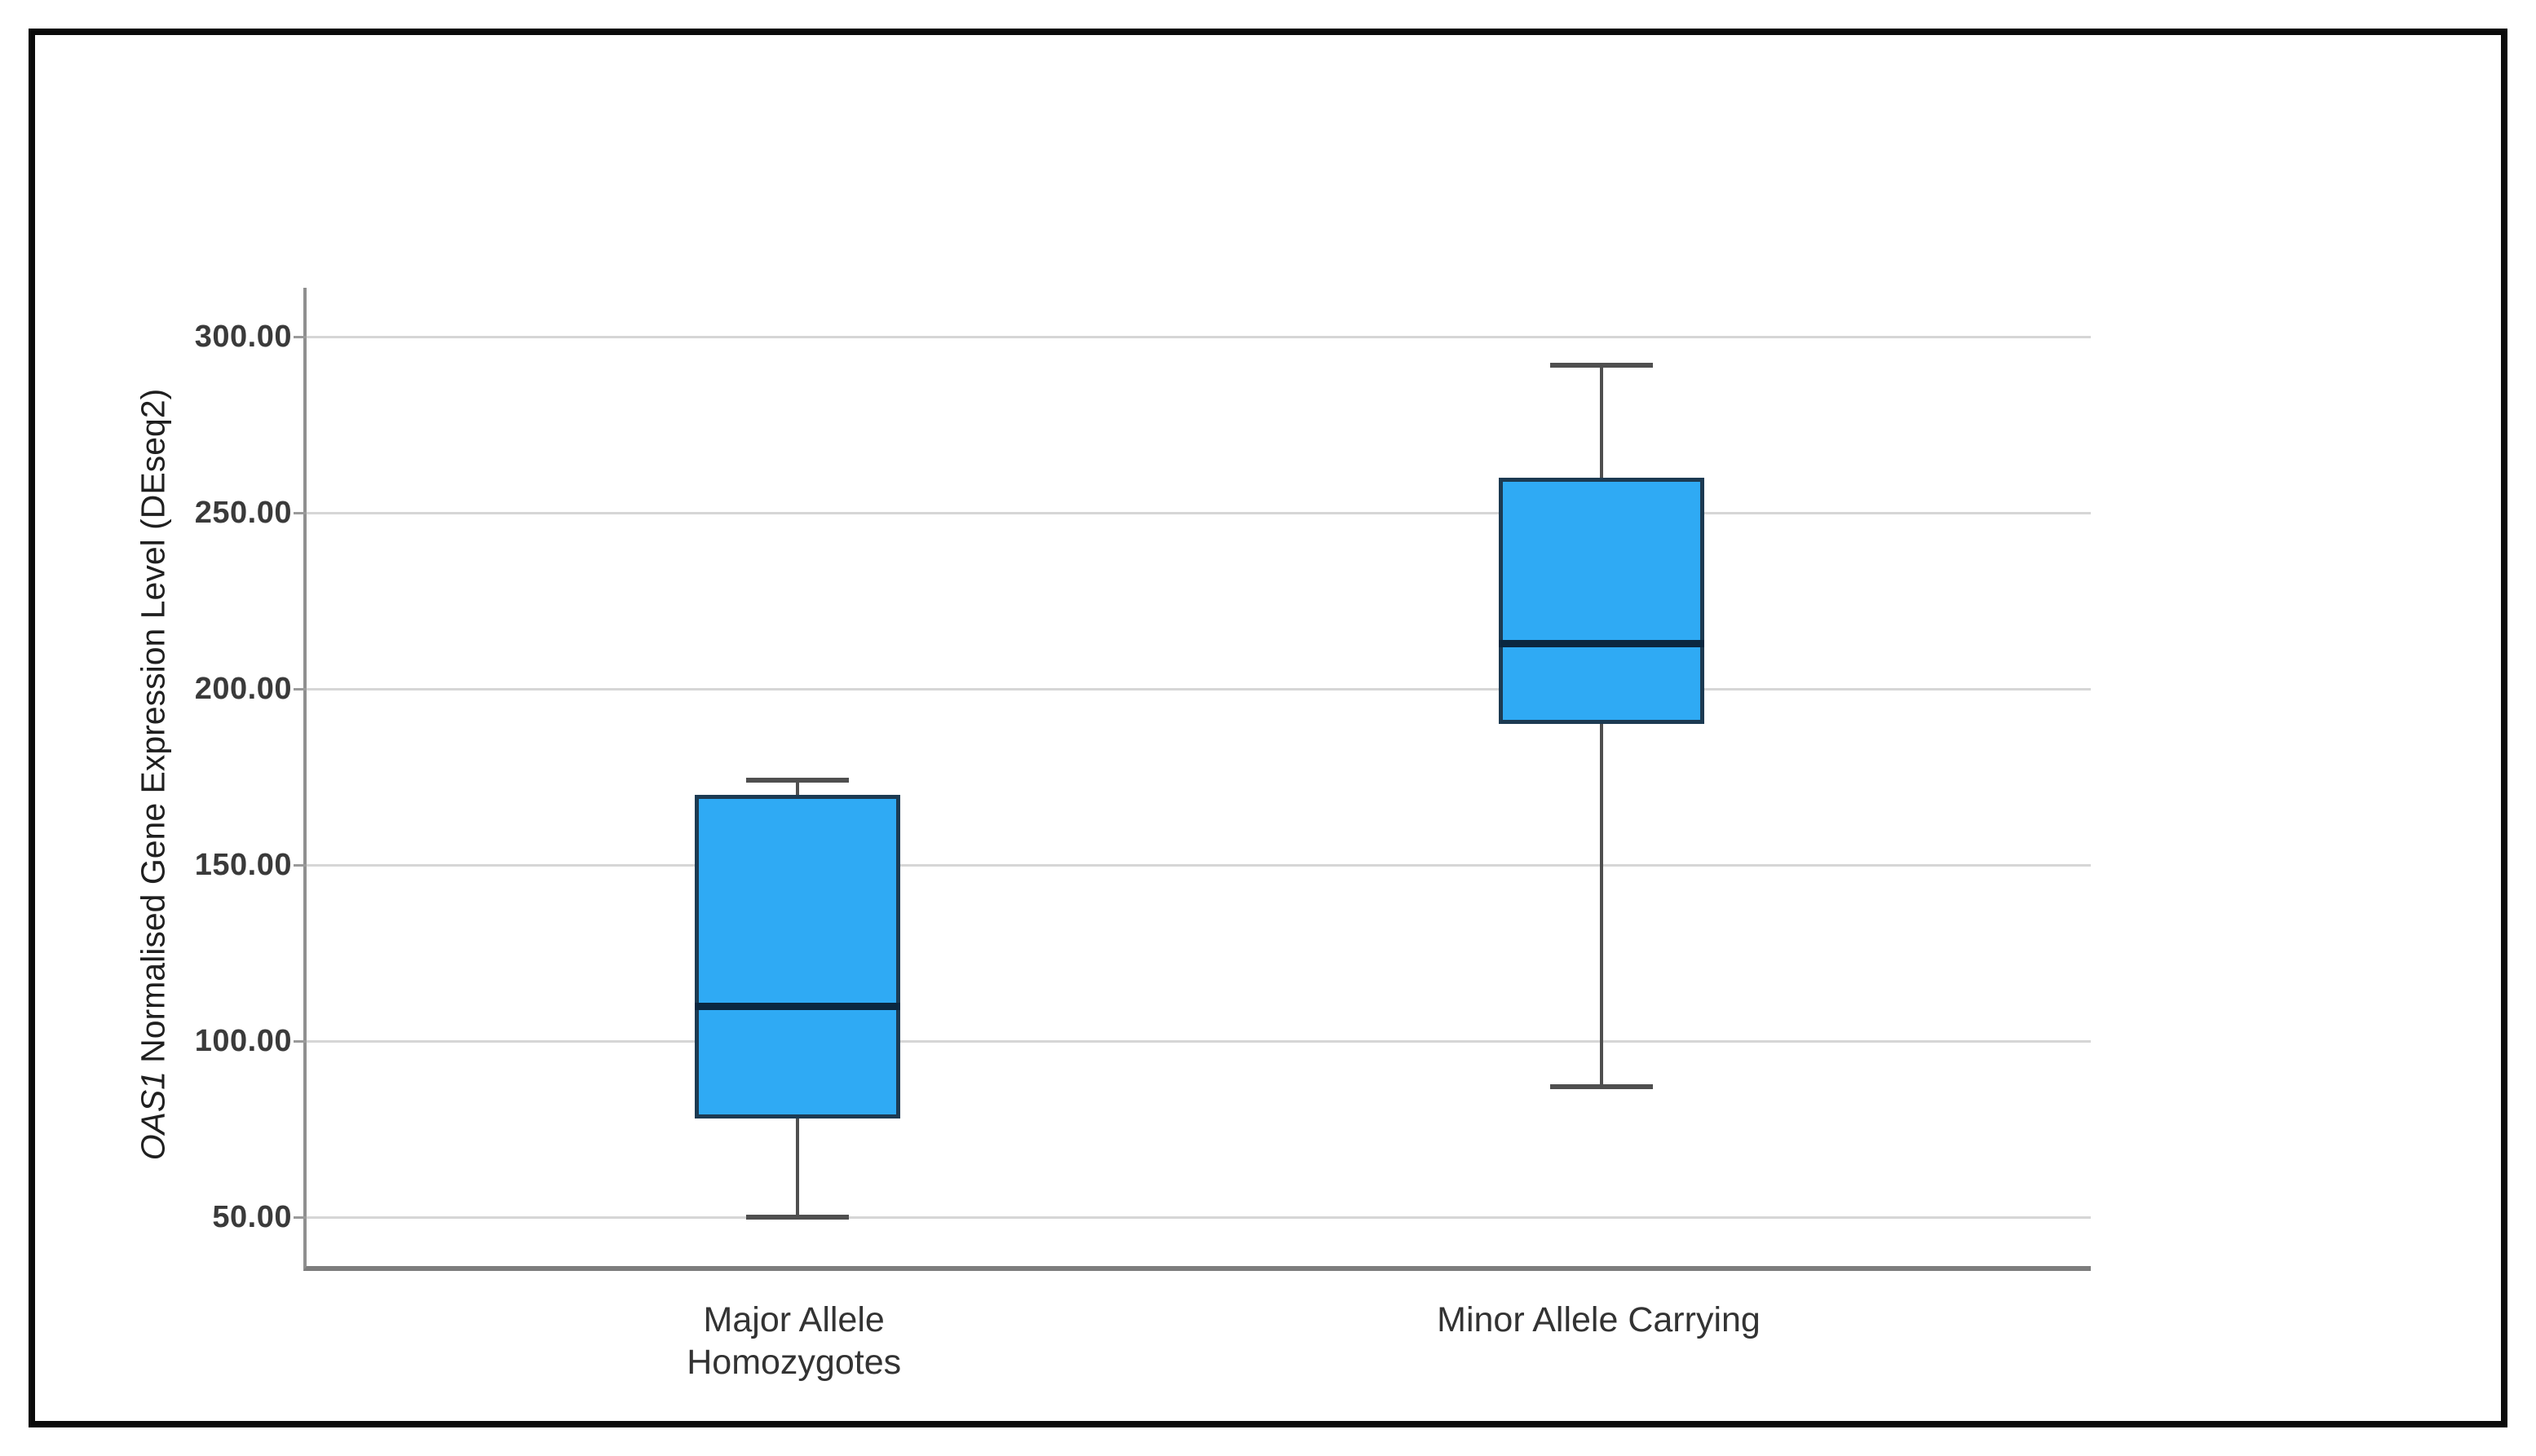 This screenshot has height=1456, width=2536. Describe the element at coordinates (1599, 1319) in the screenshot. I see `x-category-label-1: Minor Allele Carrying` at that location.